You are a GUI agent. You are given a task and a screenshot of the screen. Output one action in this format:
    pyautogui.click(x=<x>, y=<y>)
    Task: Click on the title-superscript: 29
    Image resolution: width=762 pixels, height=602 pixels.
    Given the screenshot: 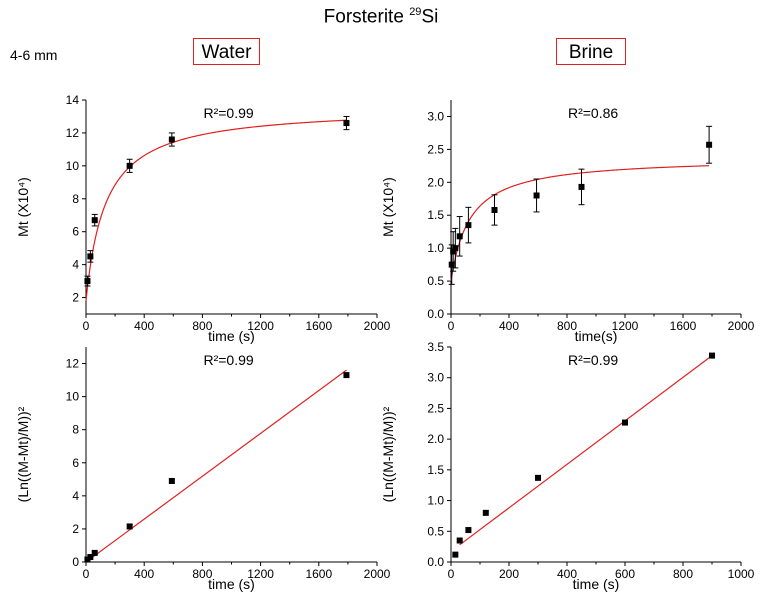 What is the action you would take?
    pyautogui.click(x=415, y=12)
    